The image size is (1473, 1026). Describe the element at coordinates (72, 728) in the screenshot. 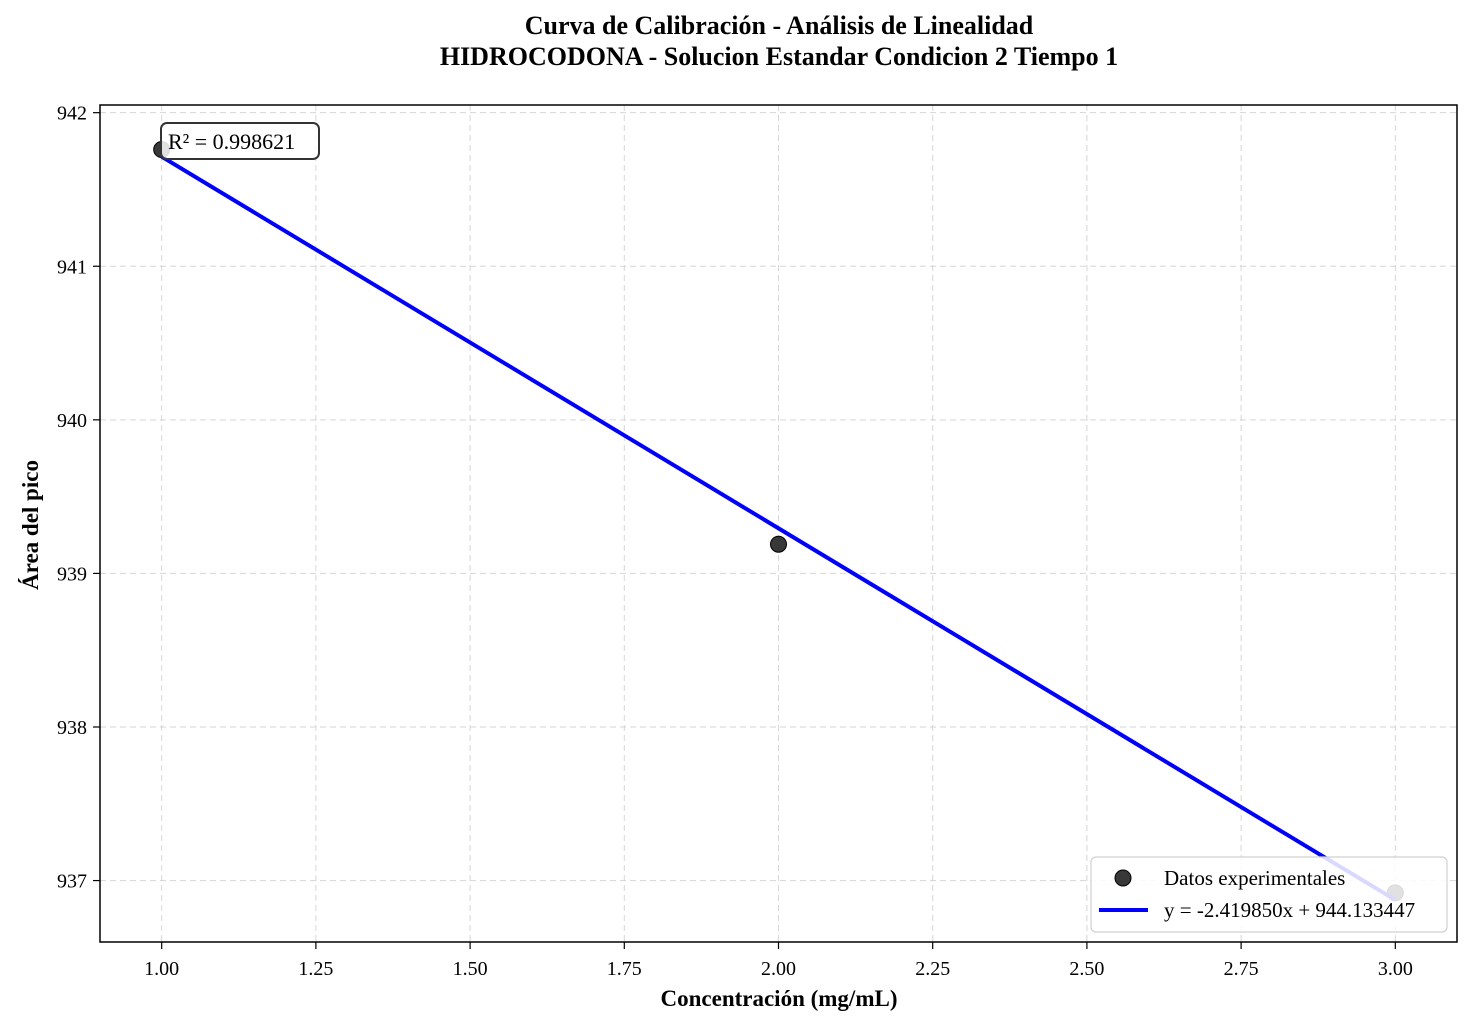

I see `y-tick-label: 938` at that location.